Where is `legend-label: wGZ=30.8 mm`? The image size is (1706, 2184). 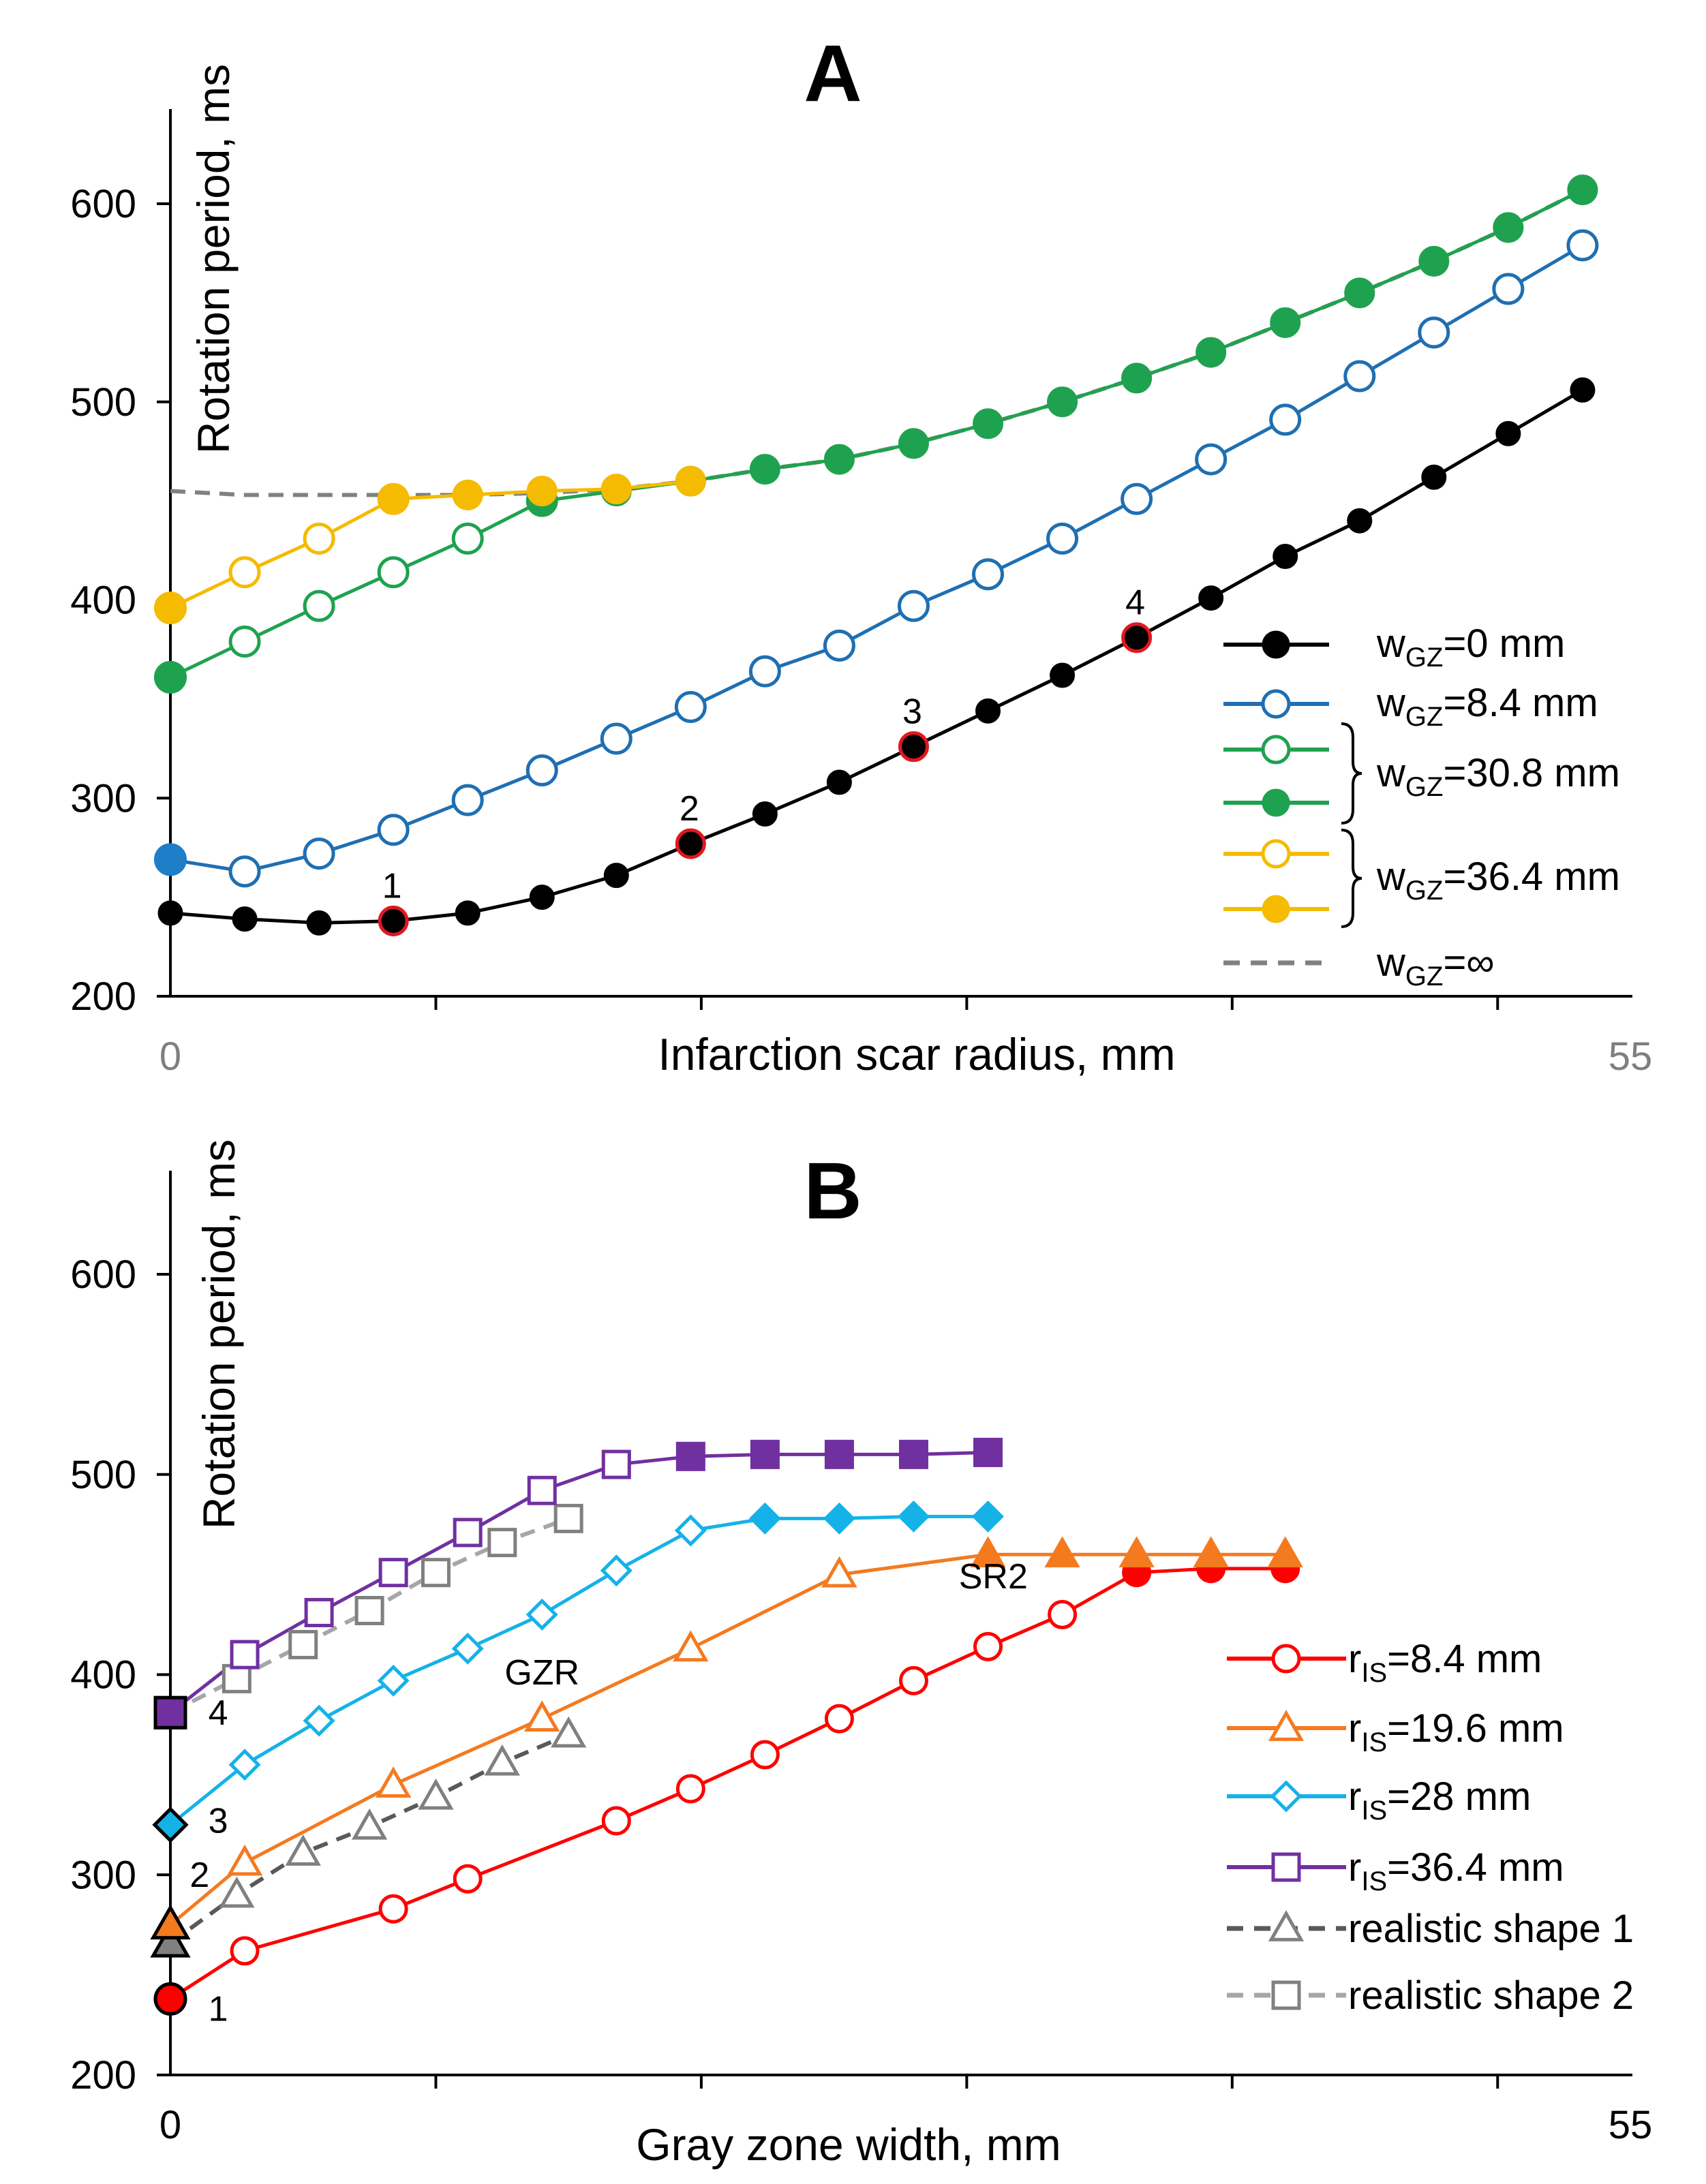
legend-label: wGZ=30.8 mm is located at coordinates (1498, 776).